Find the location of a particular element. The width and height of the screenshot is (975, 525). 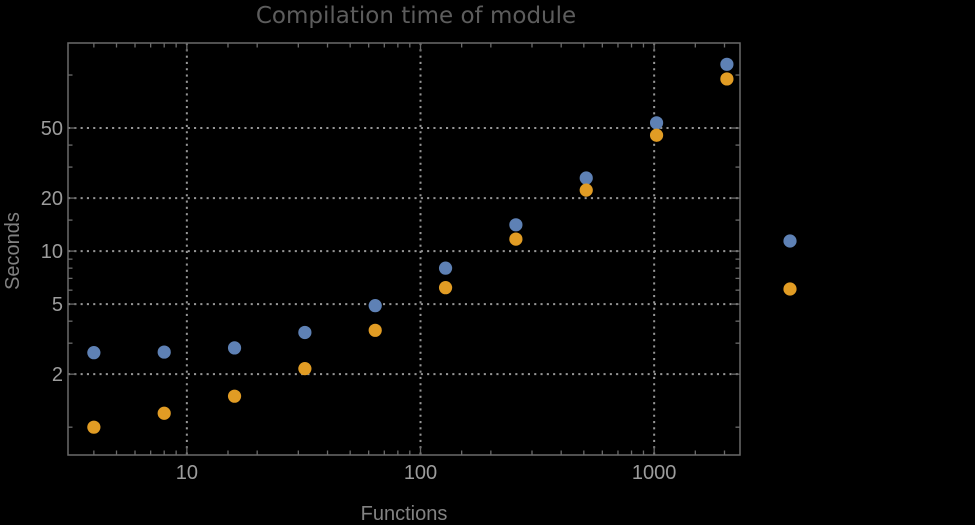

y-tick-label-20: 20 is located at coordinates (52, 199).